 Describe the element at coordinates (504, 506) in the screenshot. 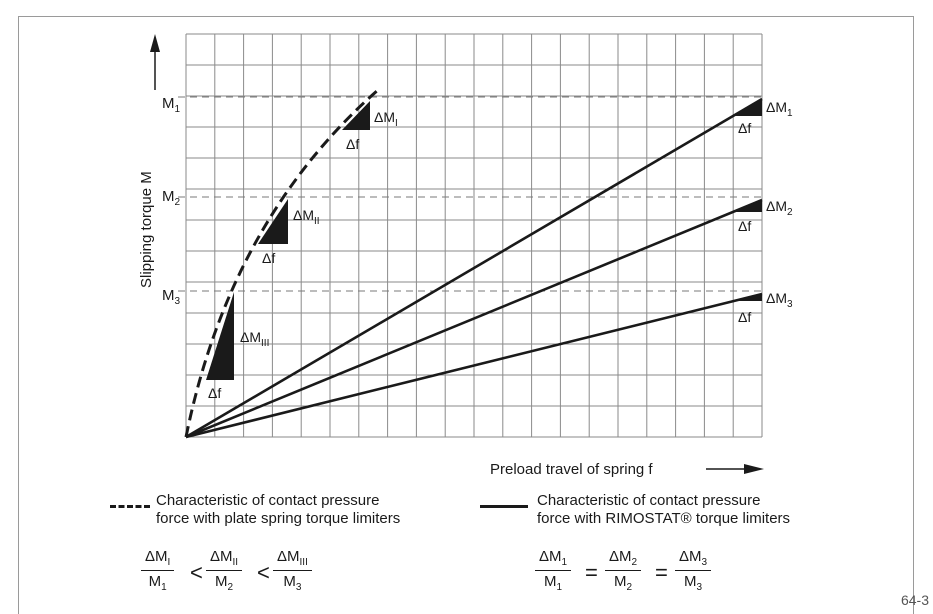

I see `legend-solid-swatch` at that location.